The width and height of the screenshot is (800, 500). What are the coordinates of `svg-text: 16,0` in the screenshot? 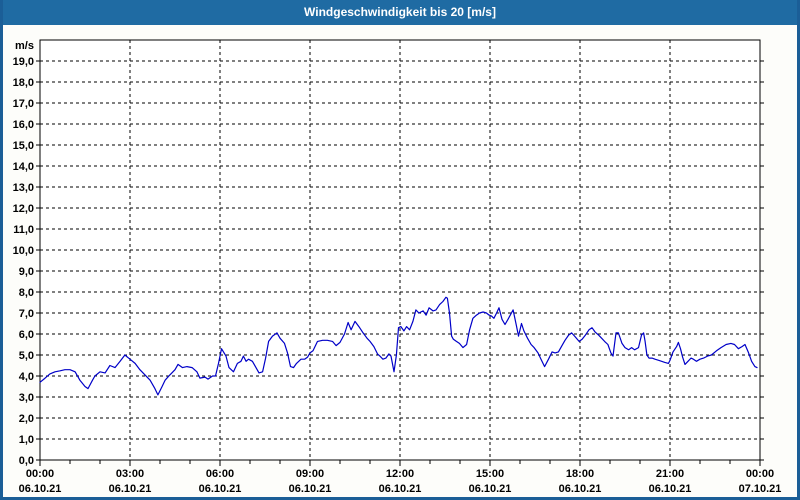 It's located at (23, 125).